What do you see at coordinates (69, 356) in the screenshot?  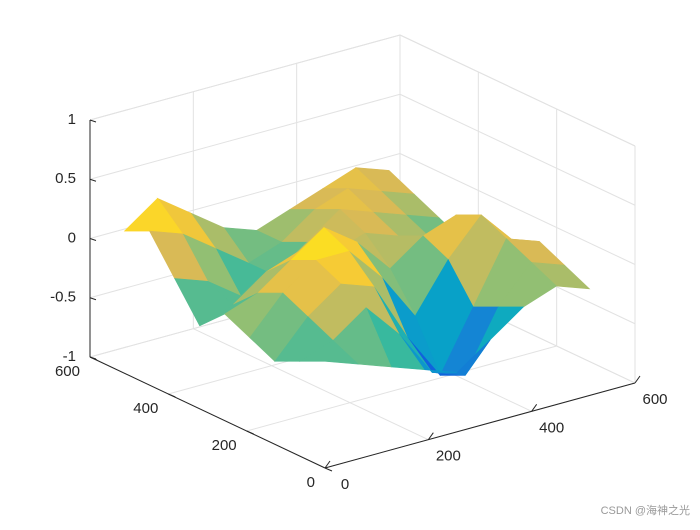 I see `z-tick-label: -1` at bounding box center [69, 356].